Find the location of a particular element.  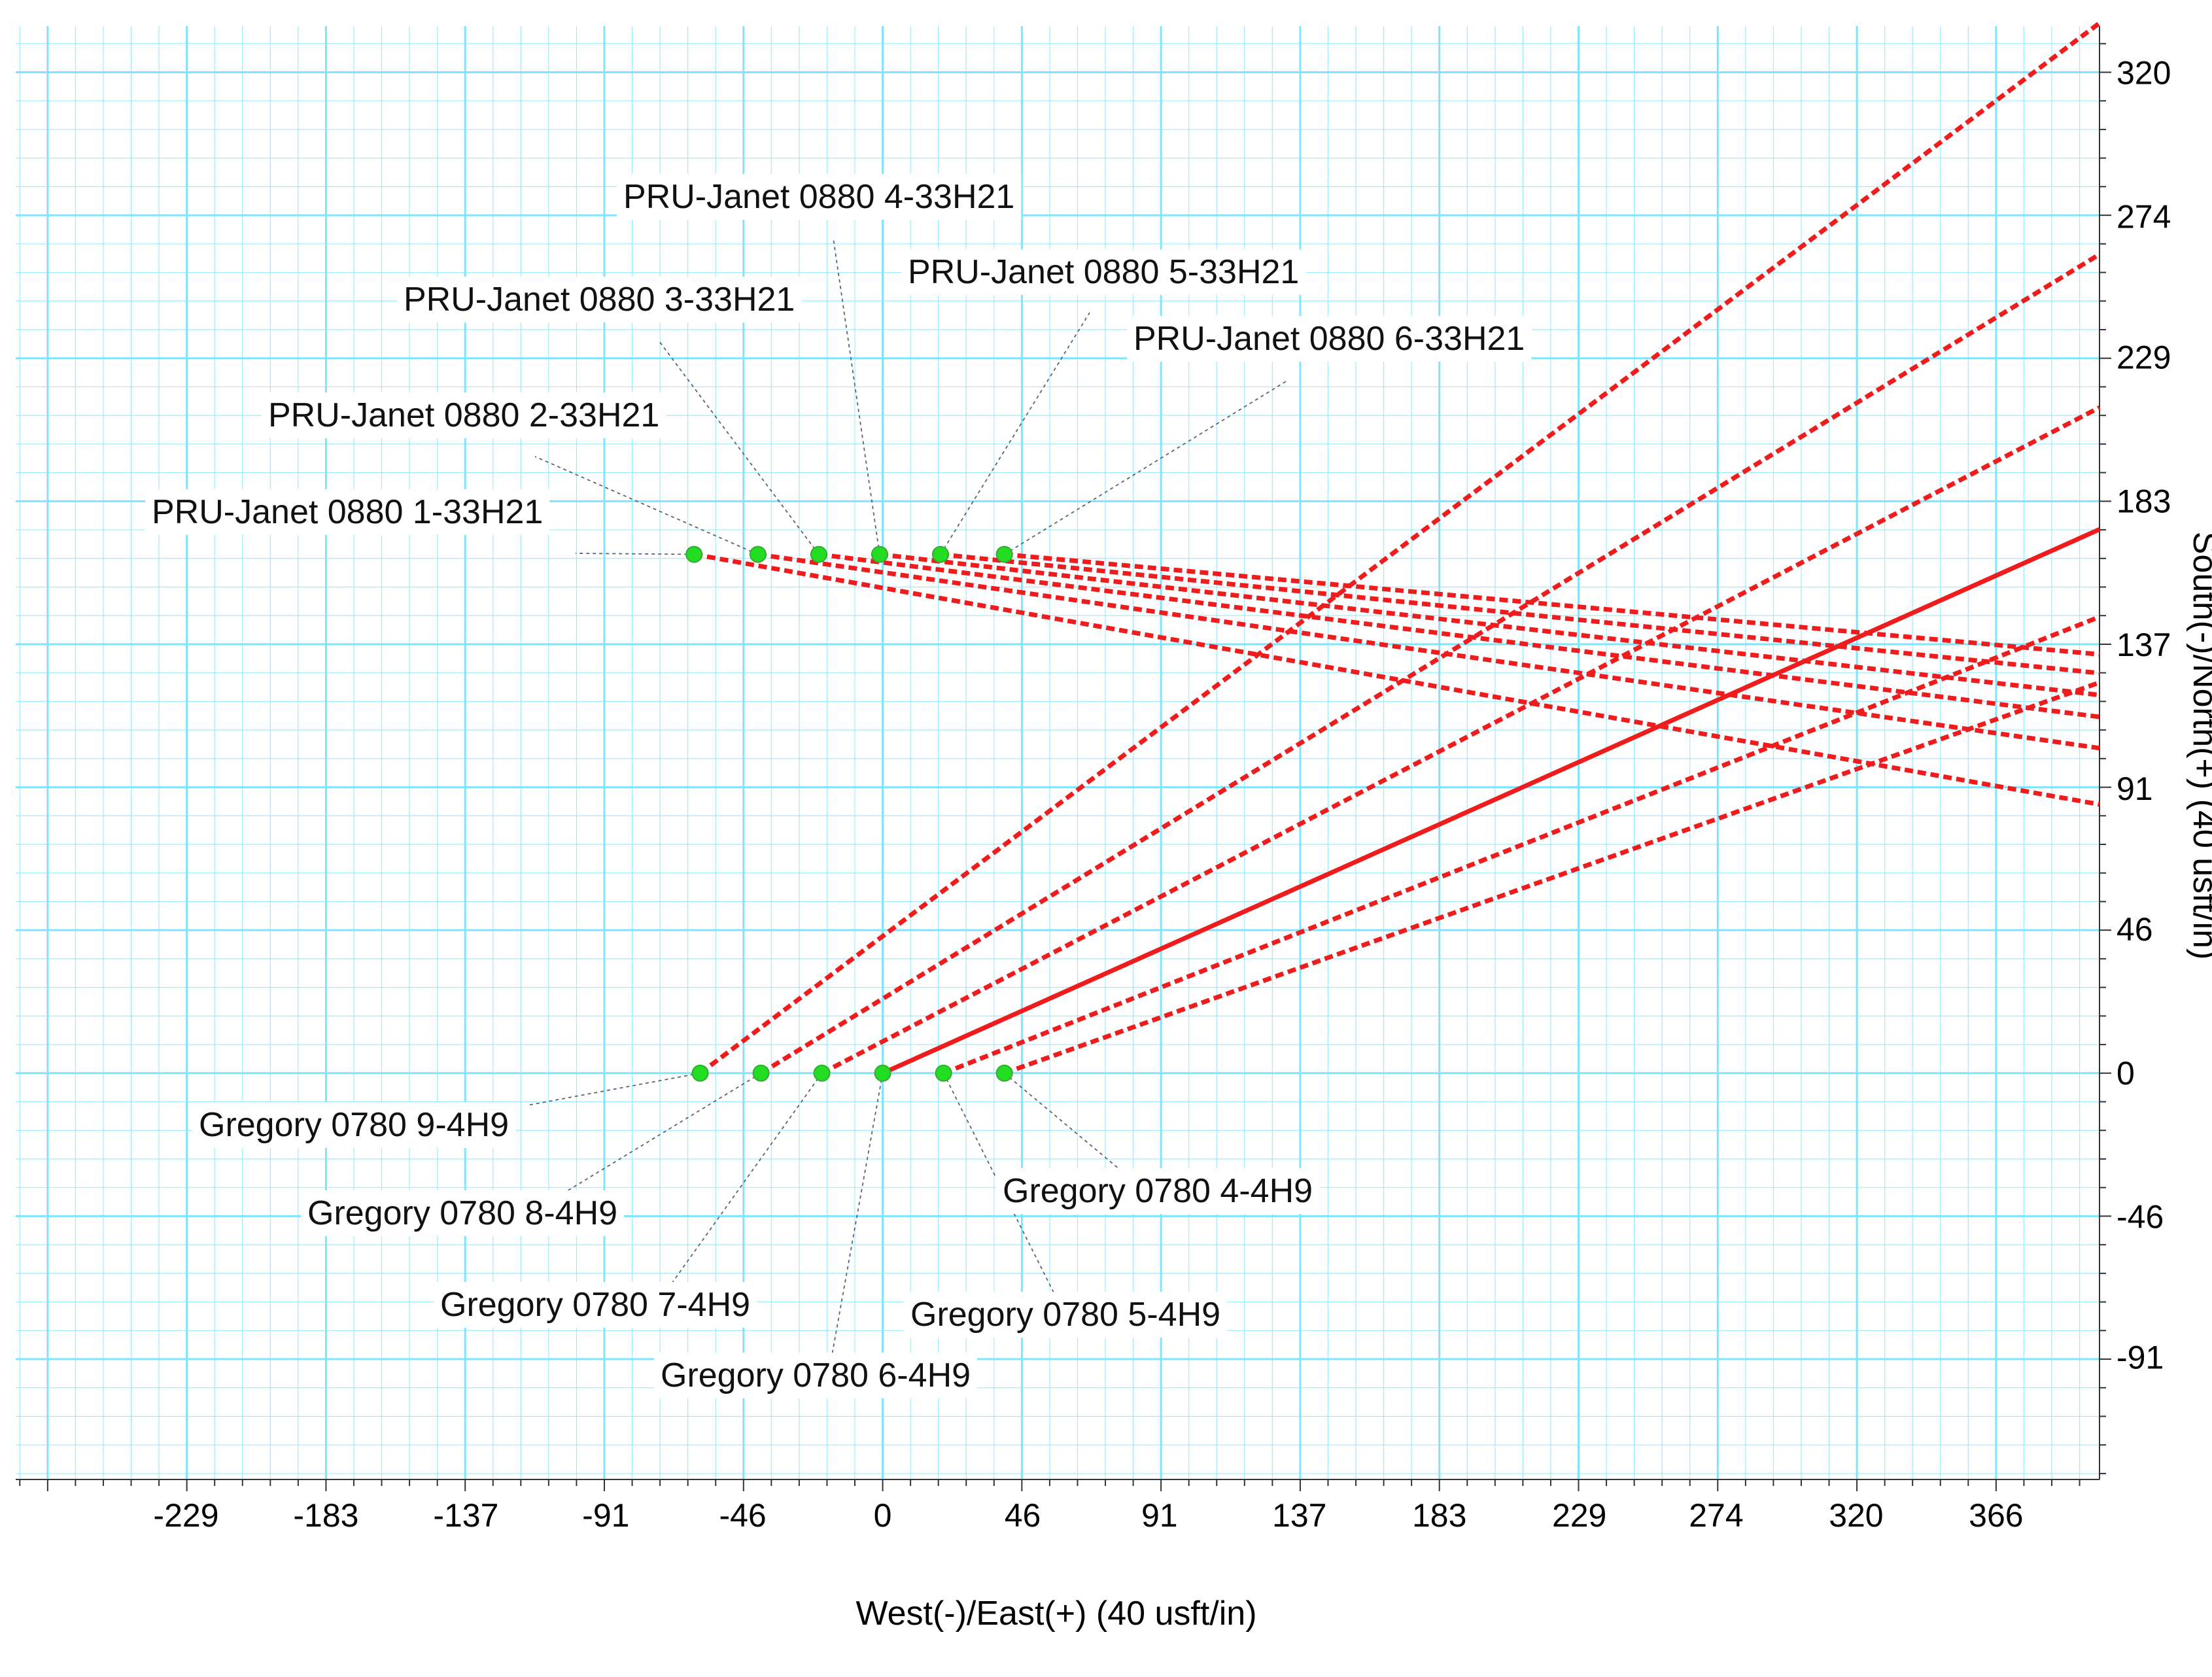

x-tick-label: 320 is located at coordinates (1856, 1516).